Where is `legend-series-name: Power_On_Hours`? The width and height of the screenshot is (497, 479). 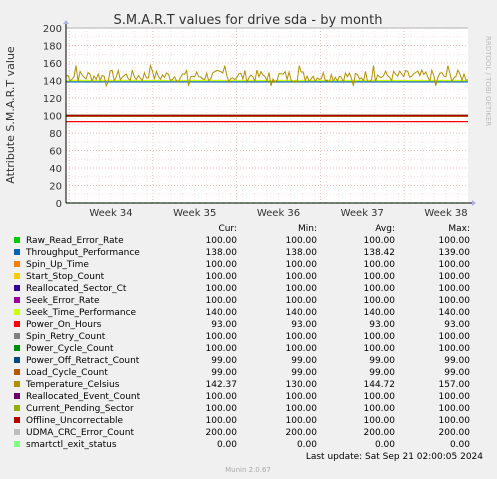
legend-series-name: Power_On_Hours is located at coordinates (64, 325).